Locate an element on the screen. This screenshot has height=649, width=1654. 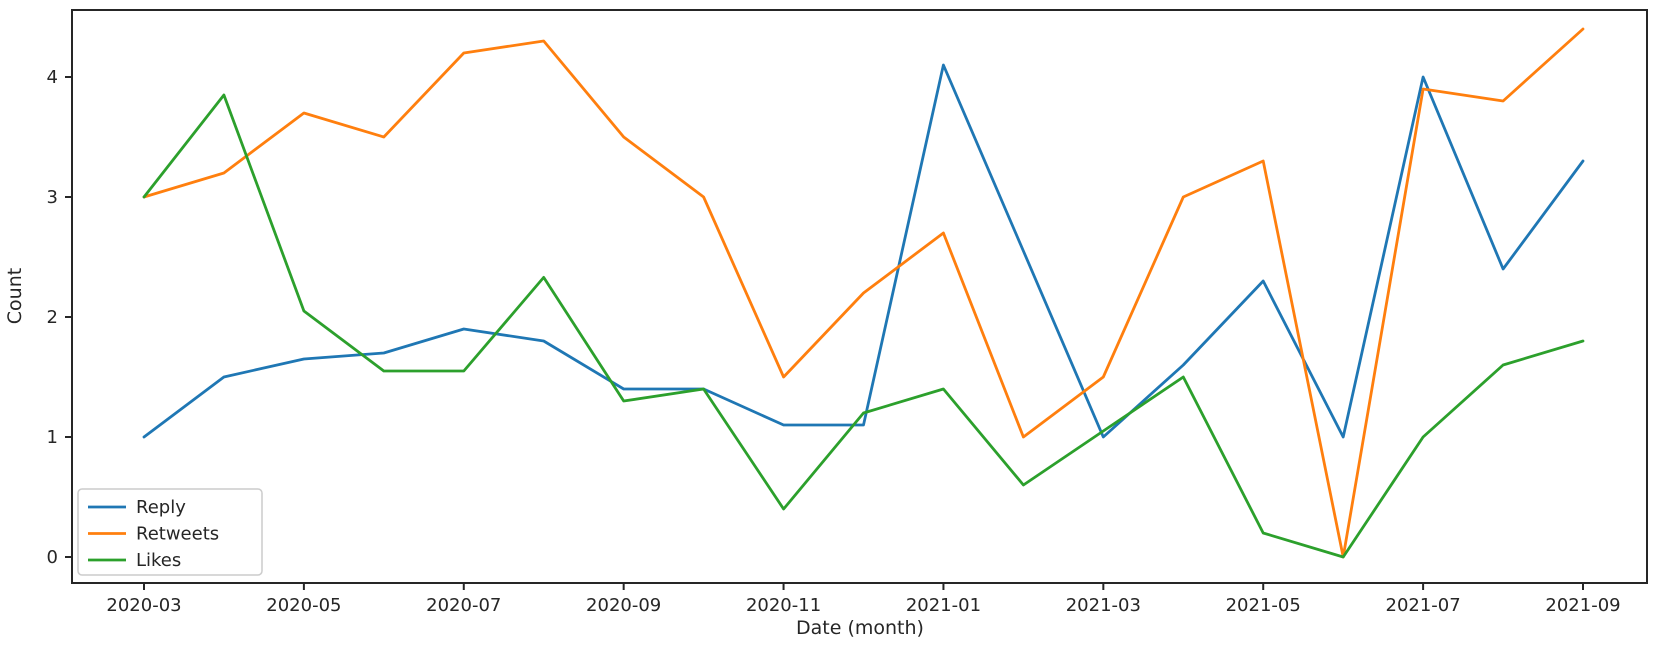
x-tick-label: 2021-01 is located at coordinates (943, 605).